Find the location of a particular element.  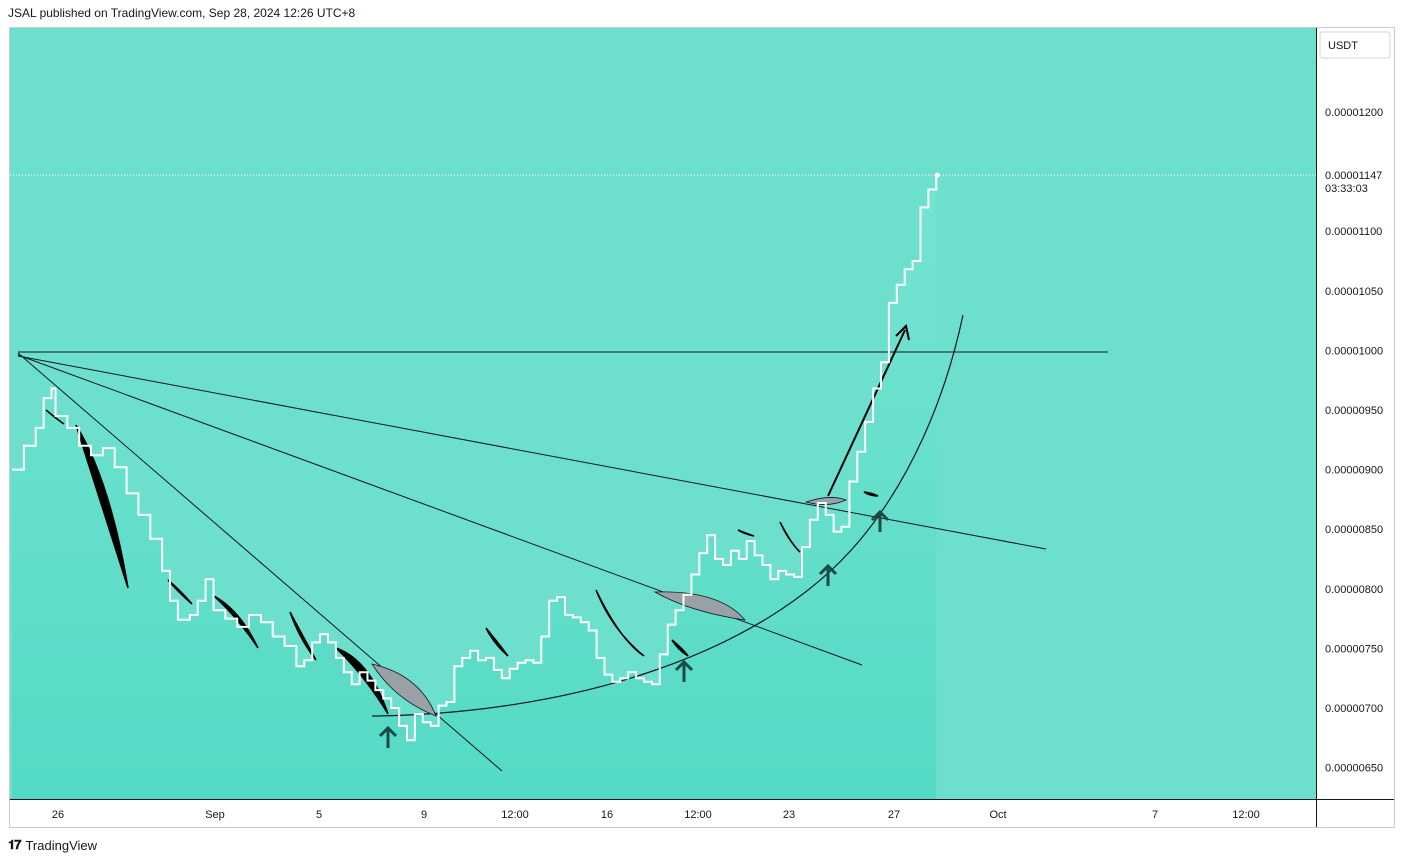

x-tick-label: 5 is located at coordinates (319, 815).